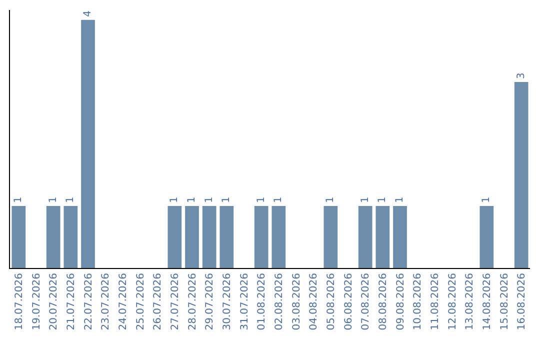  What do you see at coordinates (140, 301) in the screenshot?
I see `x-tick-label: 25.07.2026` at bounding box center [140, 301].